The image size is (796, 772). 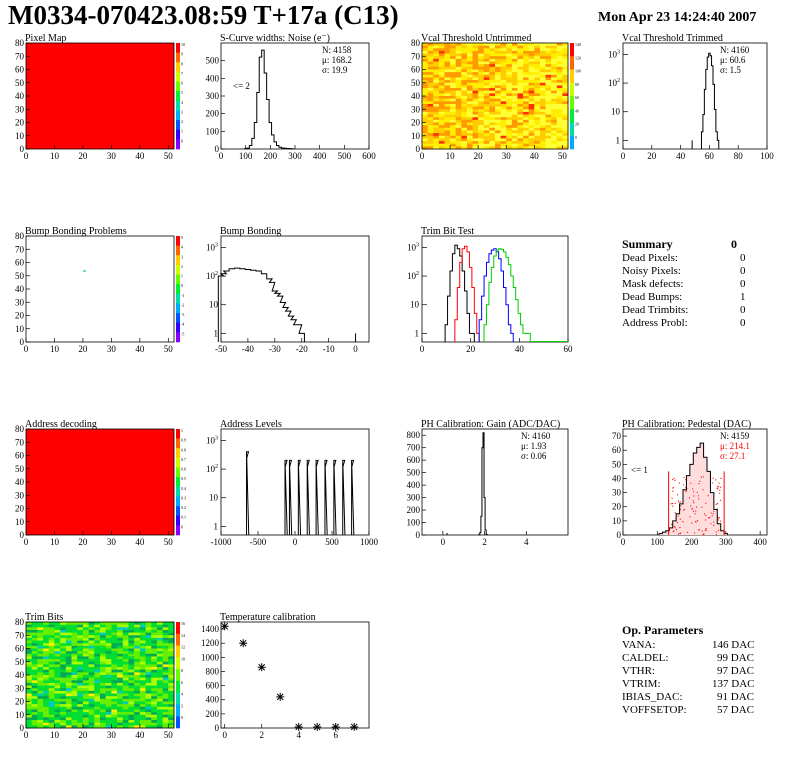 What do you see at coordinates (182, 131) in the screenshot?
I see `palette-label: 1` at bounding box center [182, 131].